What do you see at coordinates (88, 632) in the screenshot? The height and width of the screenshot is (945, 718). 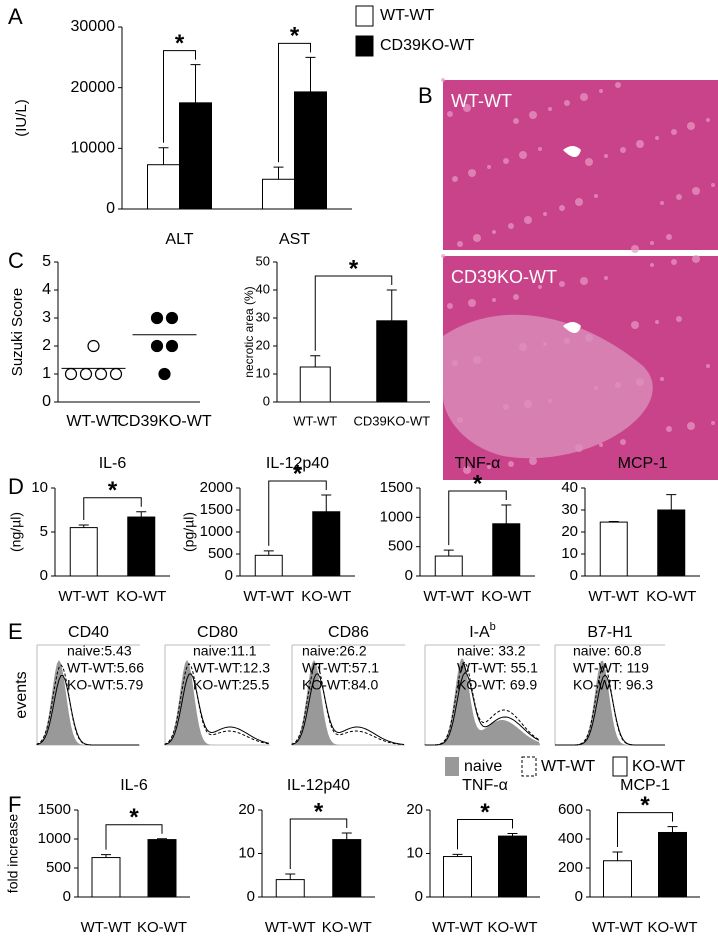 I see `flow-title: CD40` at bounding box center [88, 632].